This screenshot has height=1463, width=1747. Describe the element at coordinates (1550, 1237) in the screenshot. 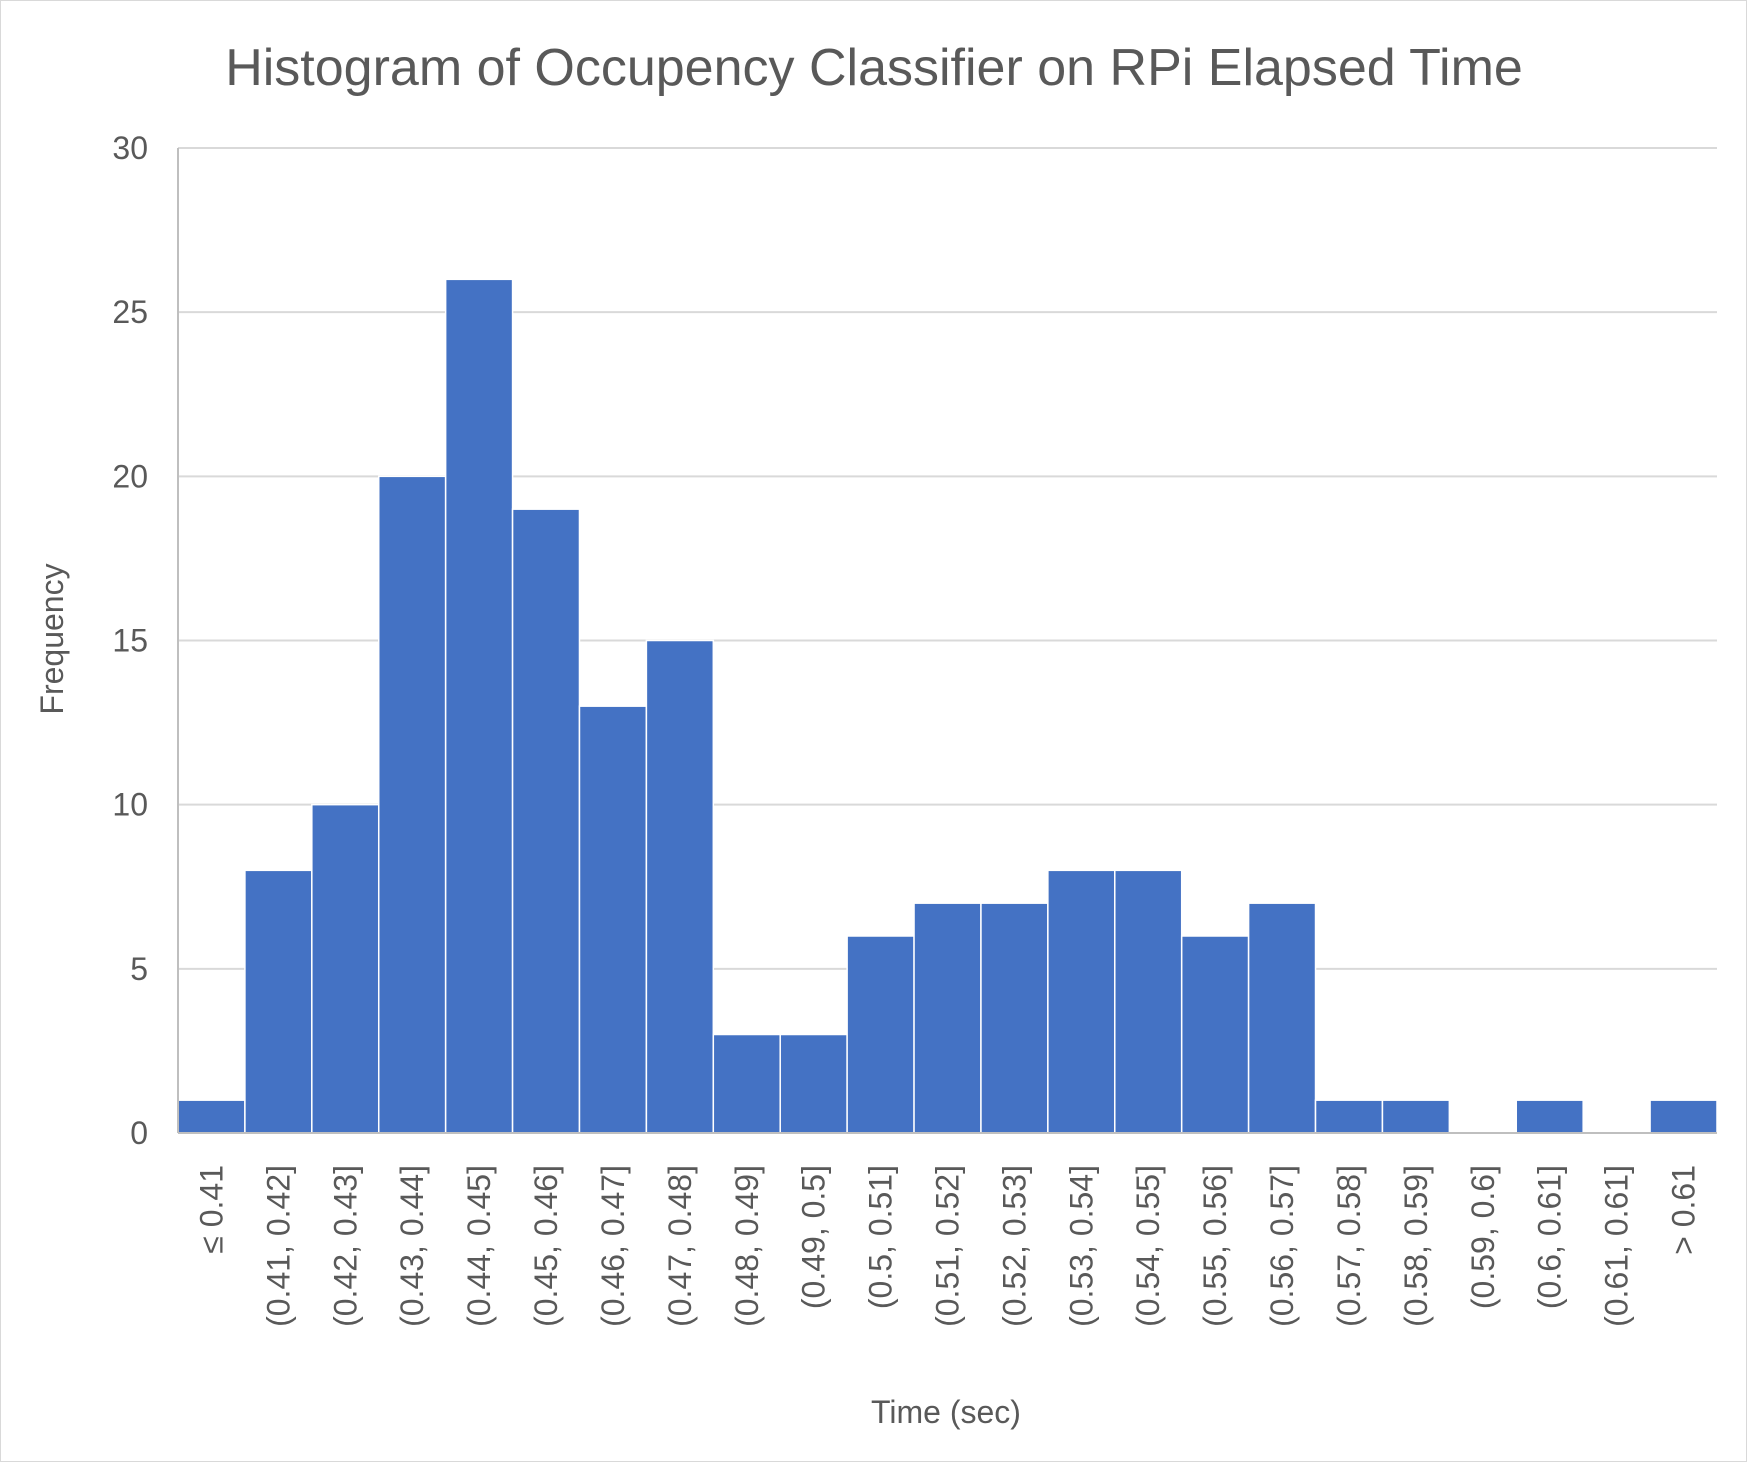

I see `x-tick-label: (0.6, 0.61]` at that location.